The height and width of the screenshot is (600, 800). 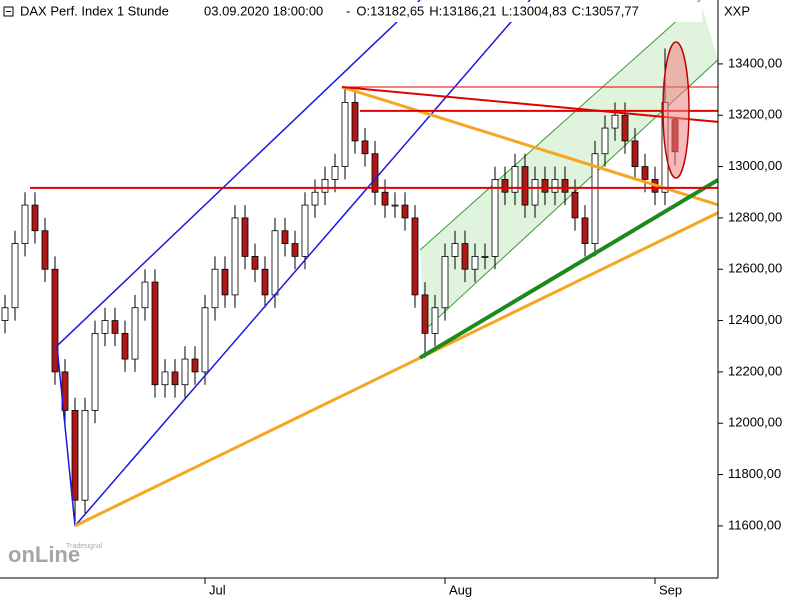 What do you see at coordinates (462, 10) in the screenshot?
I see `ohlc-label: H:13186,21` at bounding box center [462, 10].